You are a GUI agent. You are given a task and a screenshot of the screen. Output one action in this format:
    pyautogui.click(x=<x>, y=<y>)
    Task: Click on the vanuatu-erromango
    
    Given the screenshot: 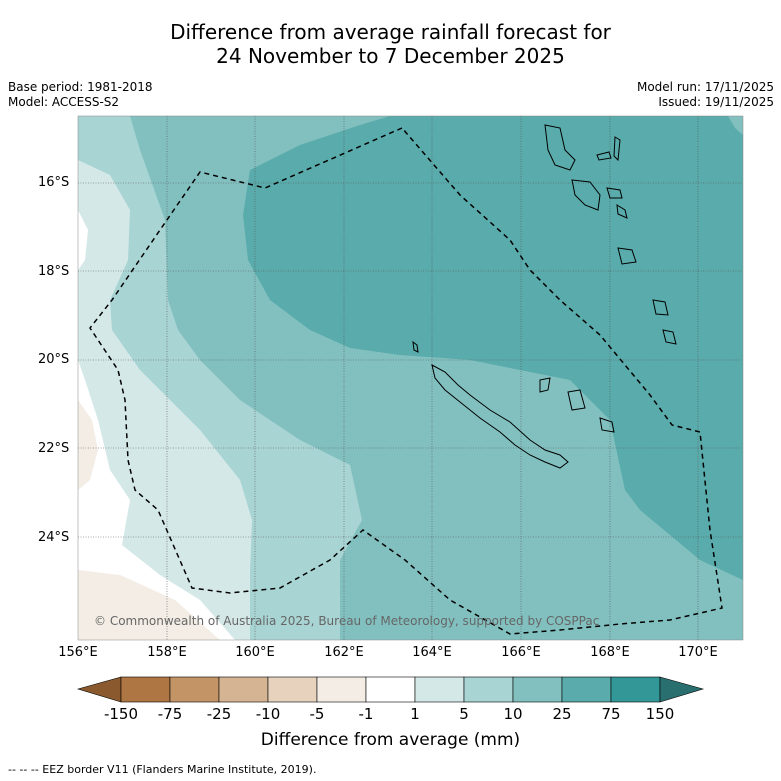 What is the action you would take?
    pyautogui.click(x=660, y=307)
    